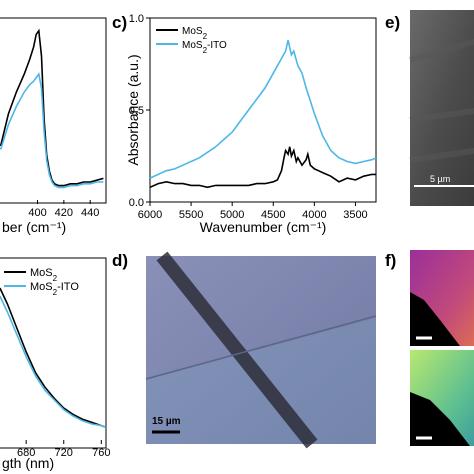  I want to click on pl-chart-partial: 680 720 760 MoS2 MoS2-ITO gth (nm), so click(55, 364).